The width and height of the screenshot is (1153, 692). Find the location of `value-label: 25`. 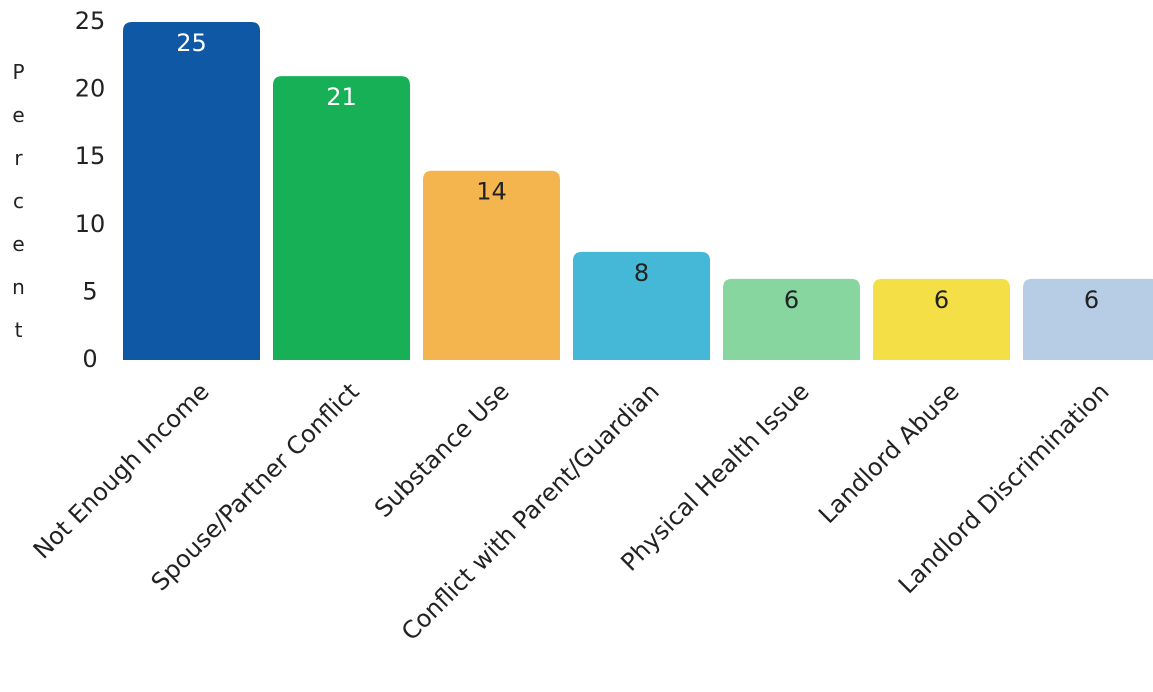

value-label: 25 is located at coordinates (191, 43).